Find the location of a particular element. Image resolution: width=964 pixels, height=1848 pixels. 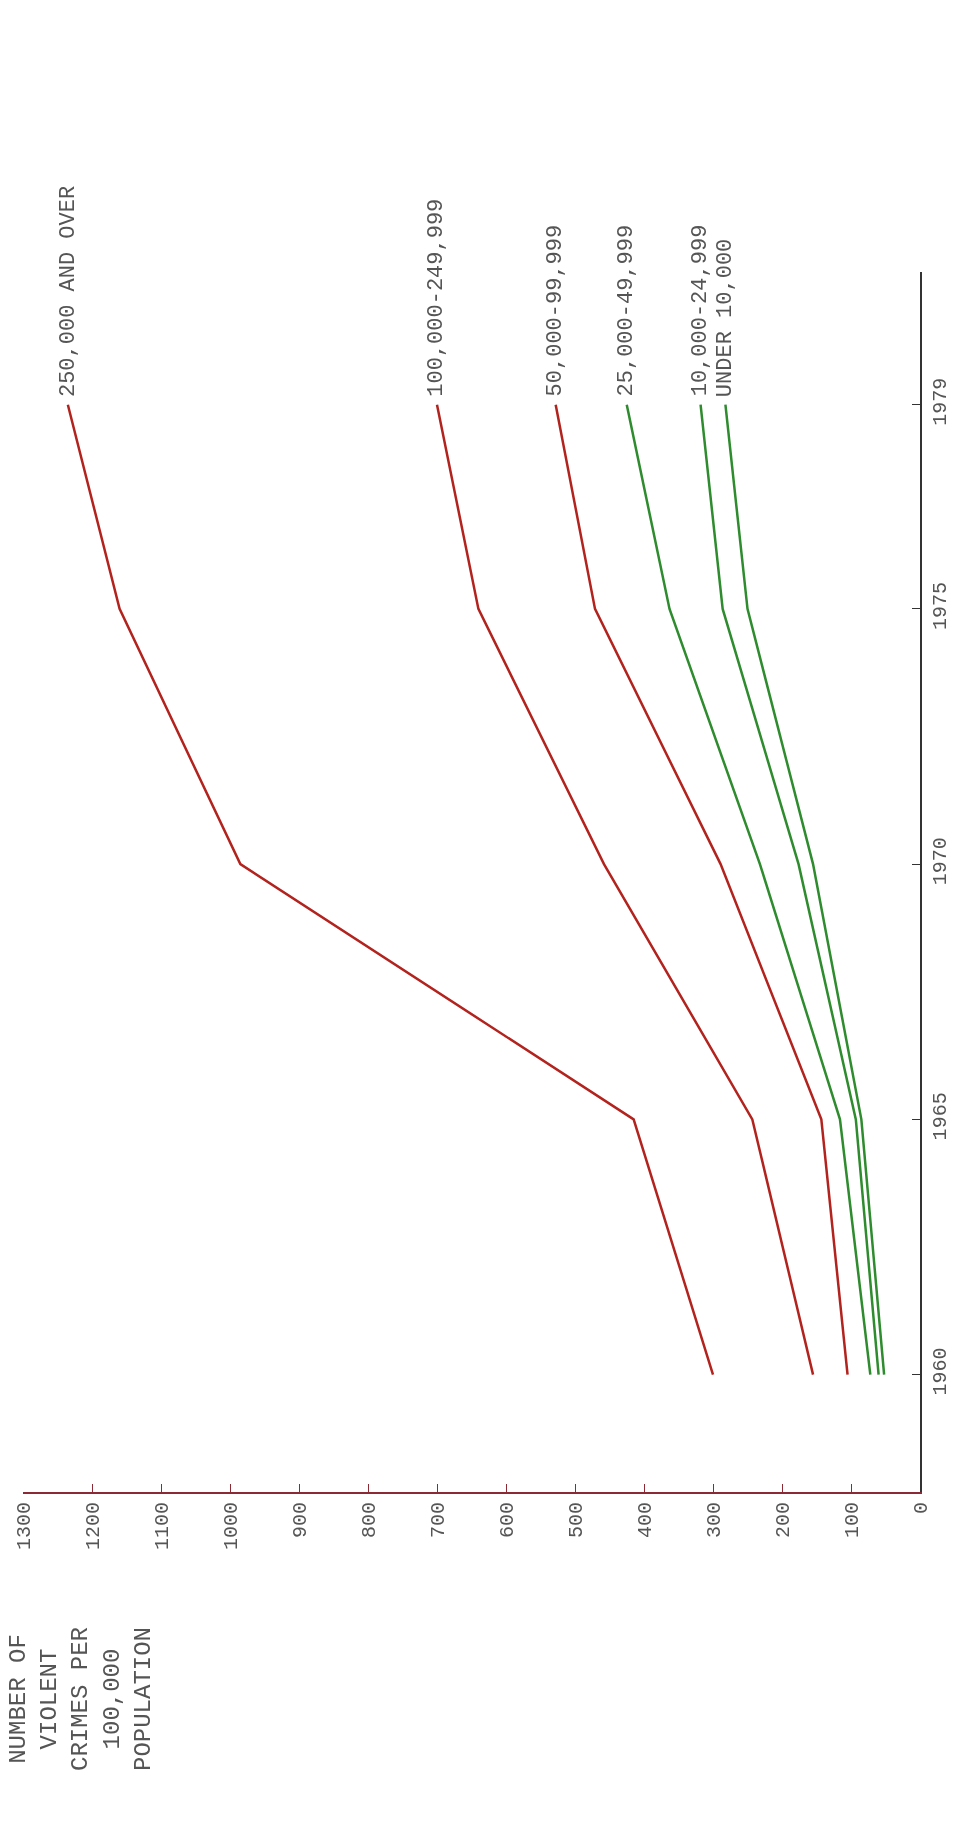

y-tick-label: 1975 is located at coordinates (940, 605).